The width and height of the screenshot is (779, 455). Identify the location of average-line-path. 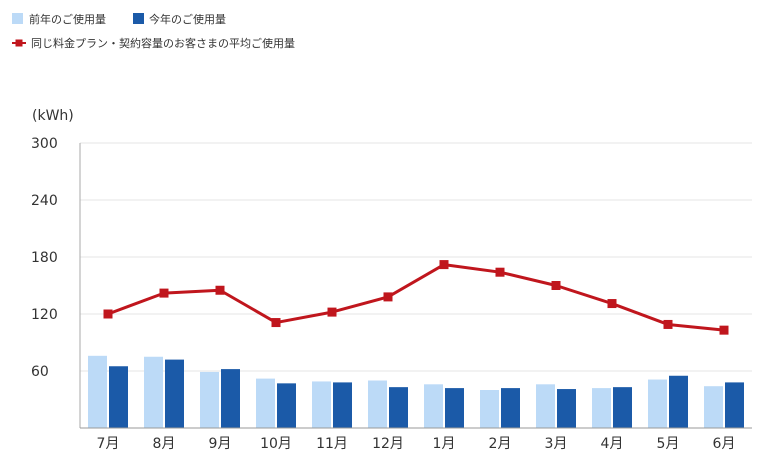
(416, 297).